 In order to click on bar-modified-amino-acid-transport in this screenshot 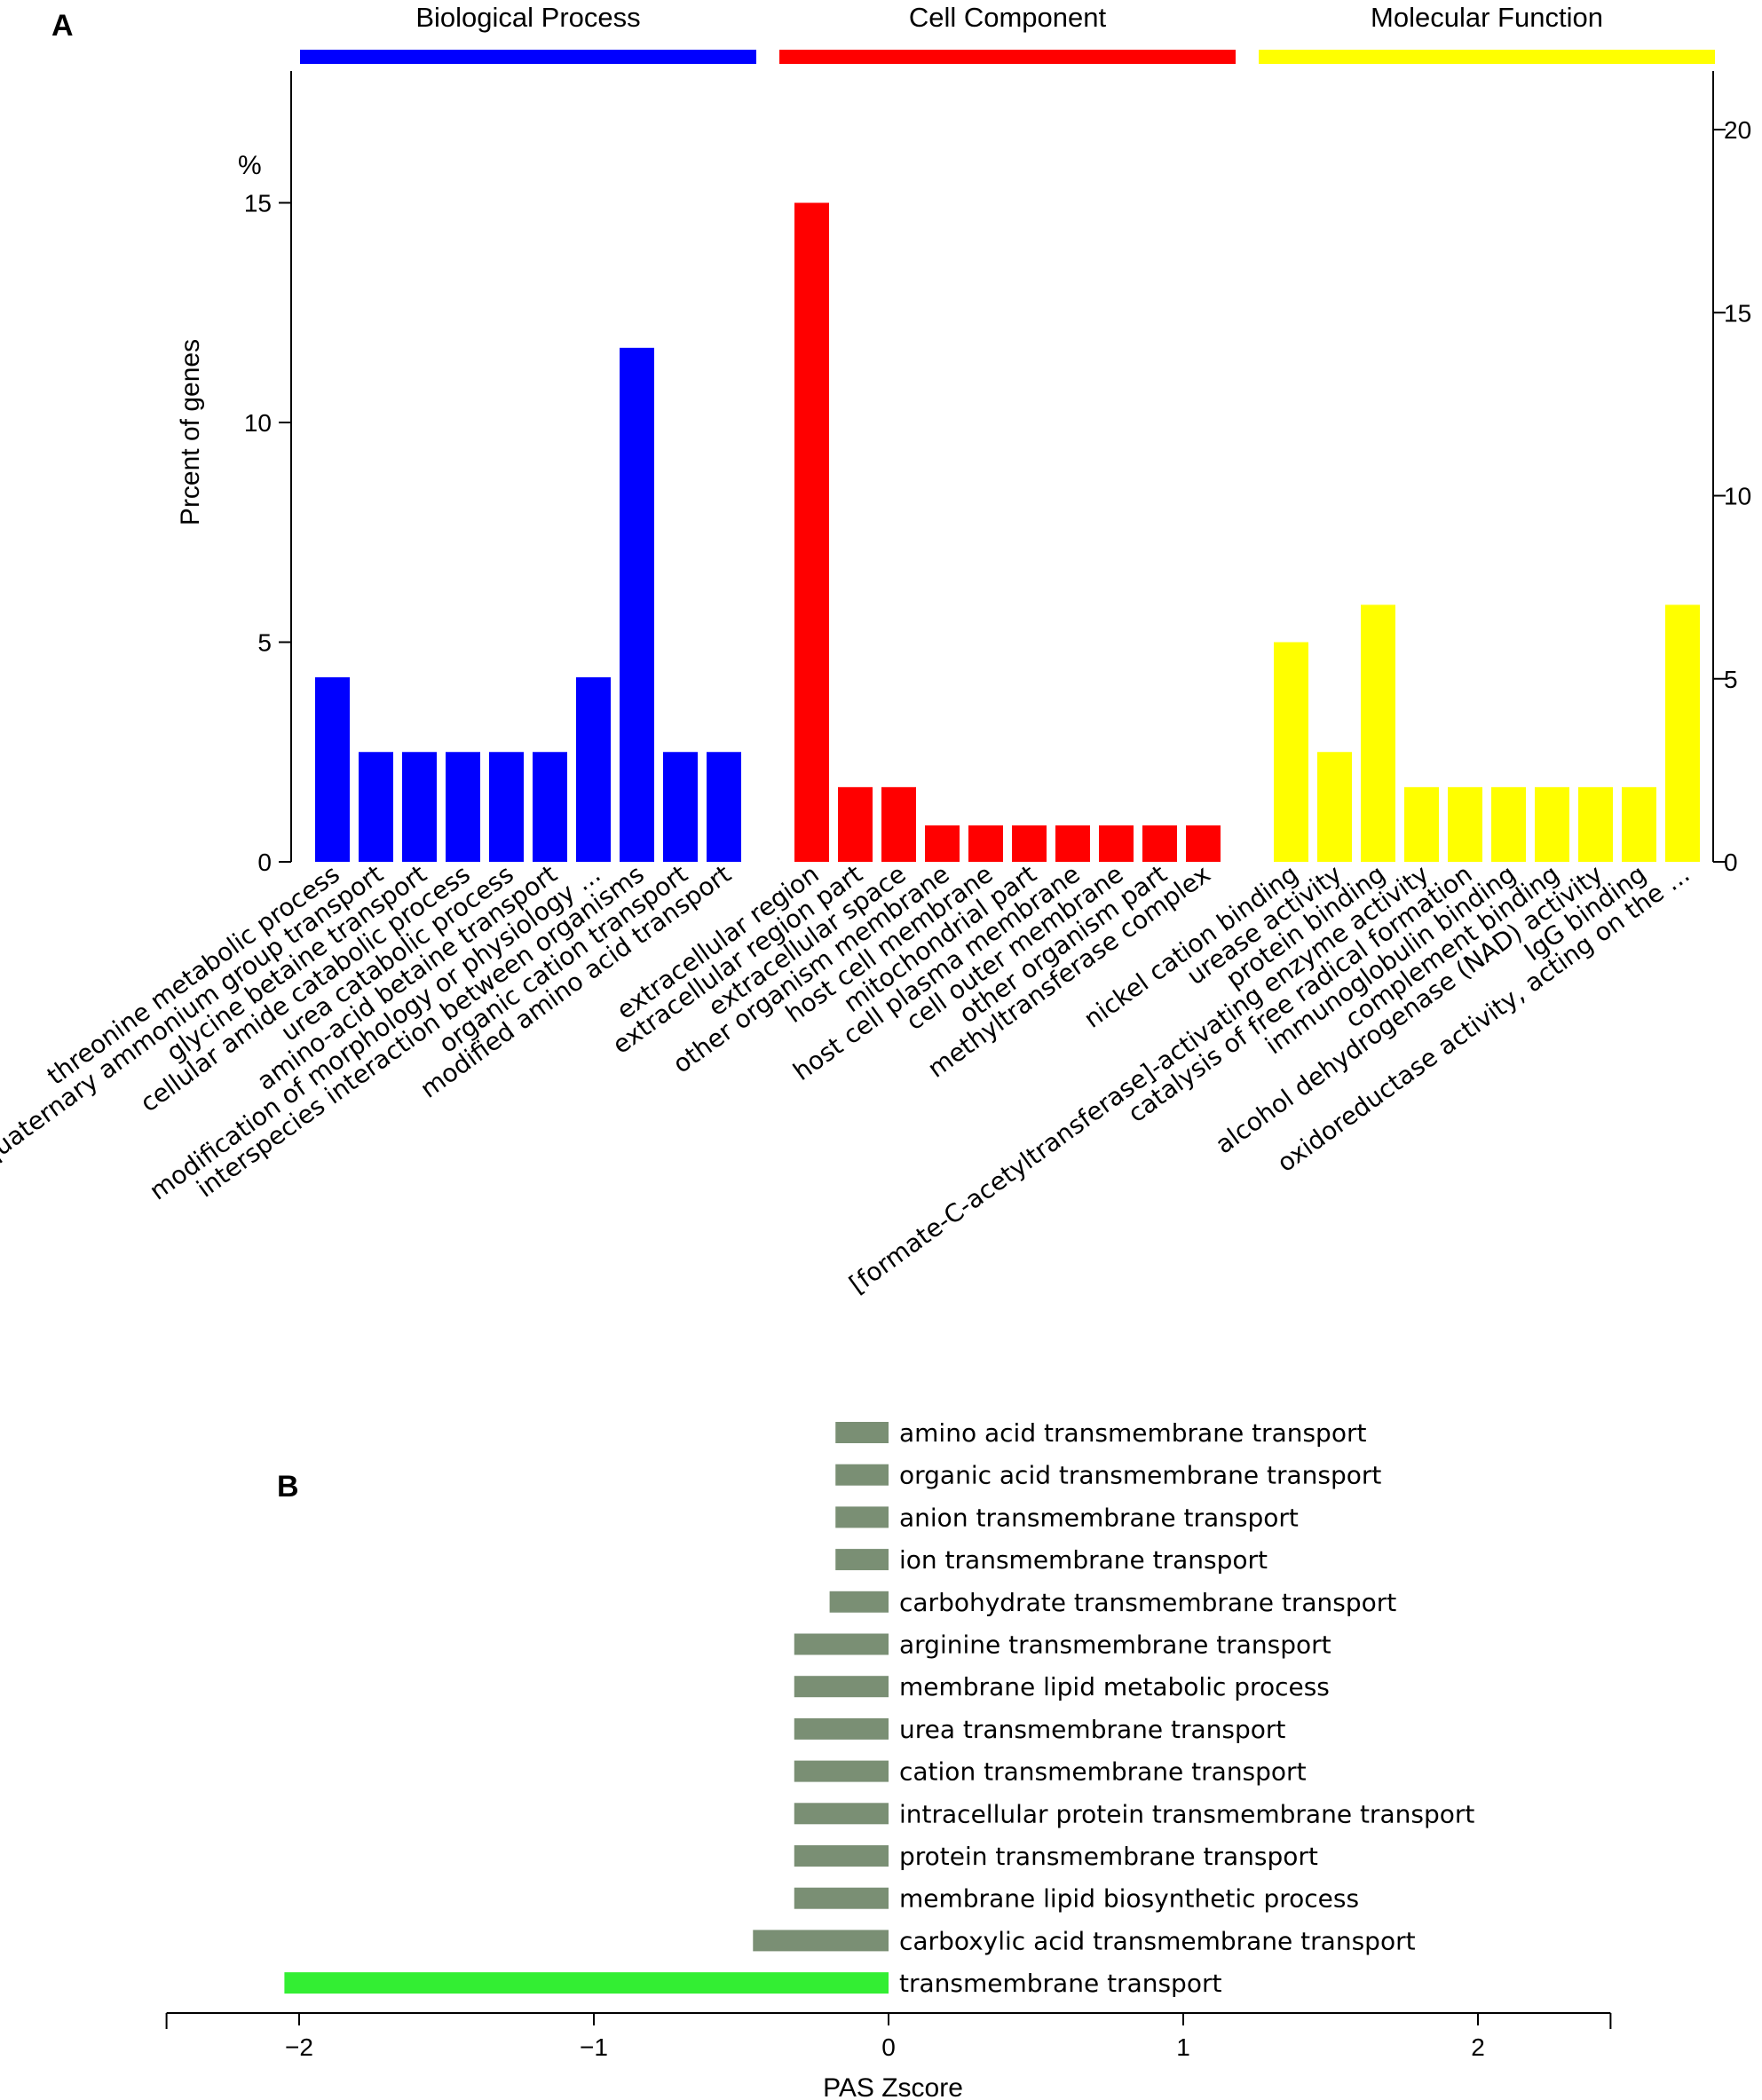, I will do `click(724, 807)`.